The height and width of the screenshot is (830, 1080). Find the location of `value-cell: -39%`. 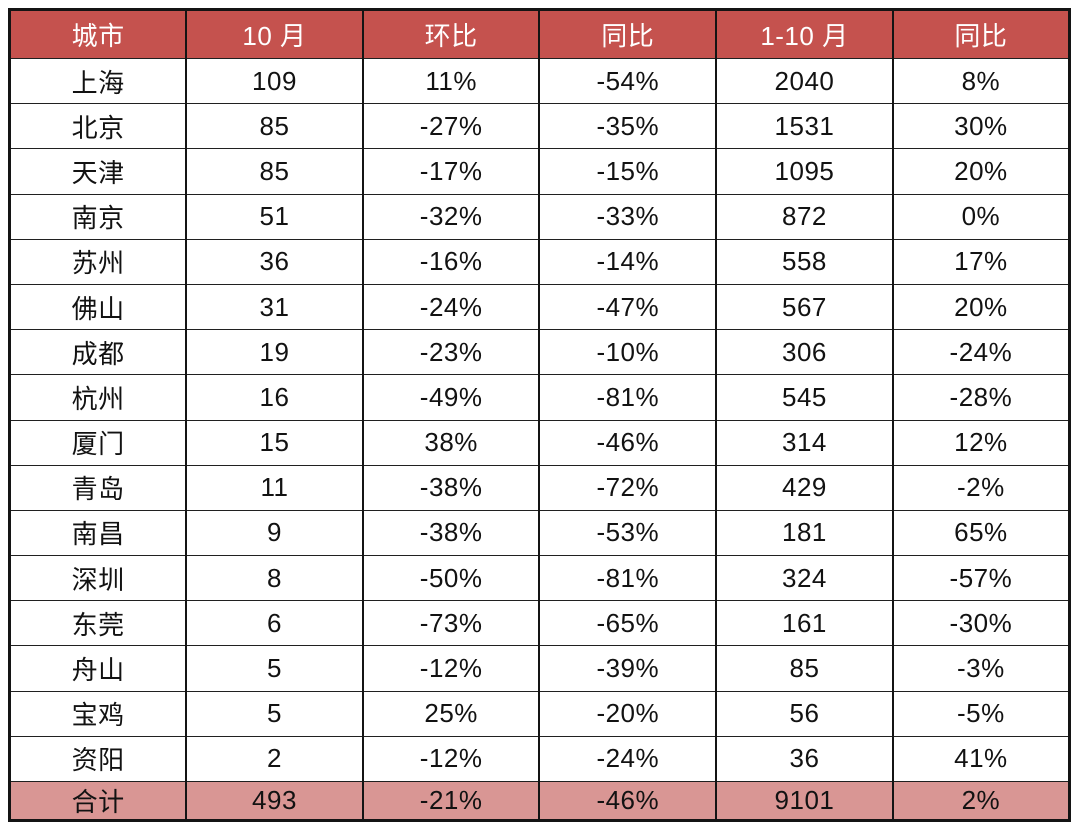

value-cell: -39% is located at coordinates (628, 668).